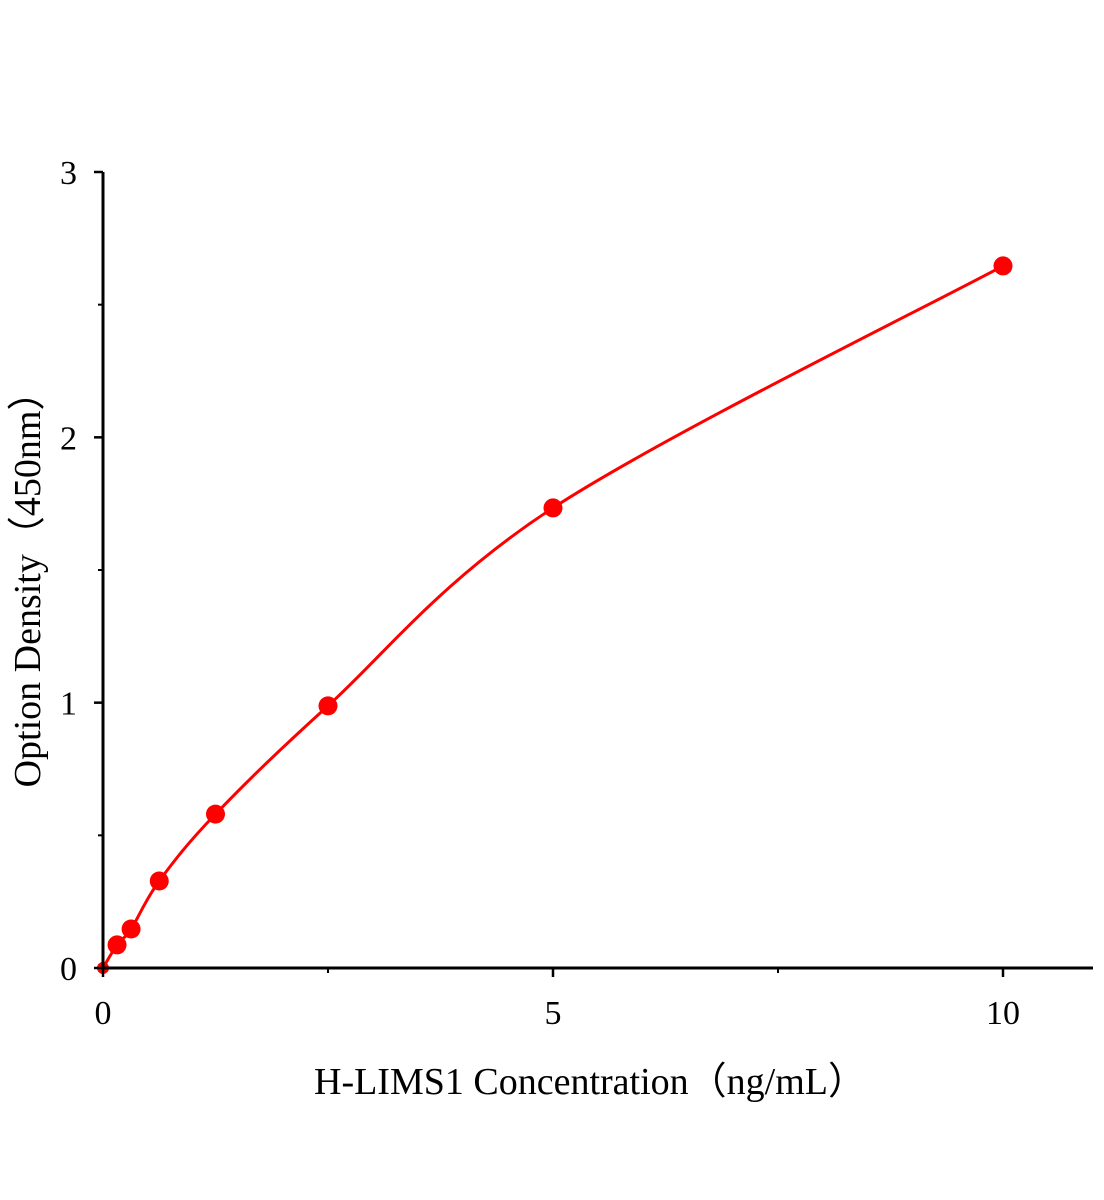 Image resolution: width=1104 pixels, height=1200 pixels. I want to click on x-axis-label: H-LIMS1 Concentration（ng/mL）, so click(590, 1082).